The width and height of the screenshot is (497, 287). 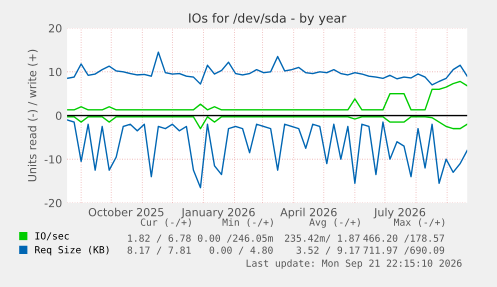 I want to click on y-axis-title: Units read (-) / write (+), so click(x=33, y=116).